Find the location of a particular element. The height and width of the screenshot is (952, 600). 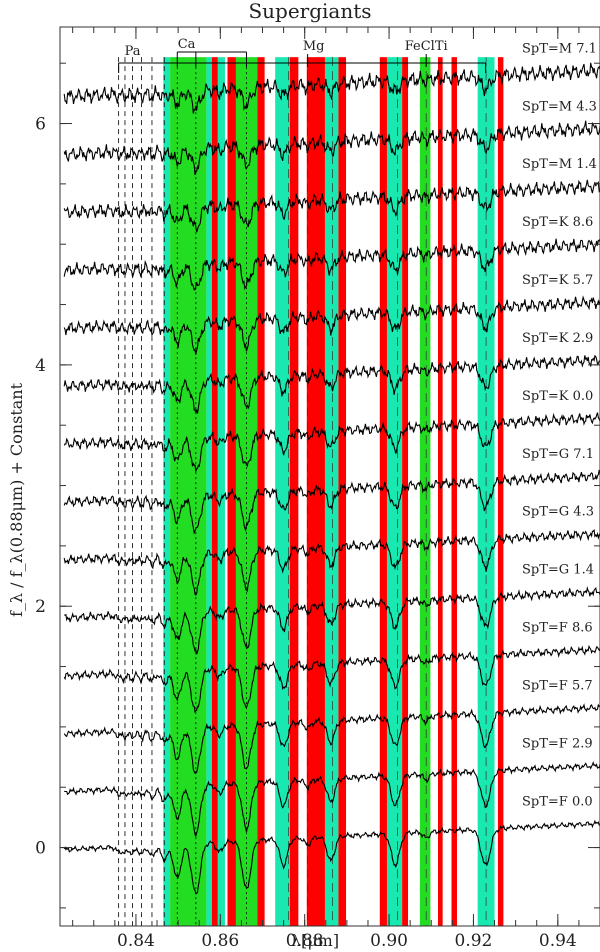

x-tick-label: 0.90 is located at coordinates (389, 941).